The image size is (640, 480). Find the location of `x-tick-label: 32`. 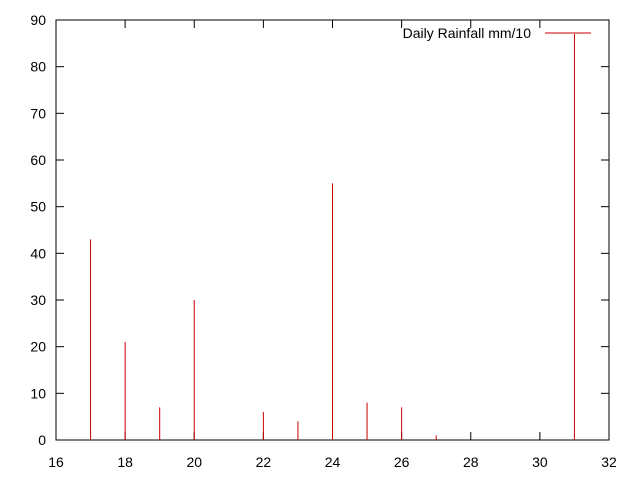

x-tick-label: 32 is located at coordinates (609, 462).